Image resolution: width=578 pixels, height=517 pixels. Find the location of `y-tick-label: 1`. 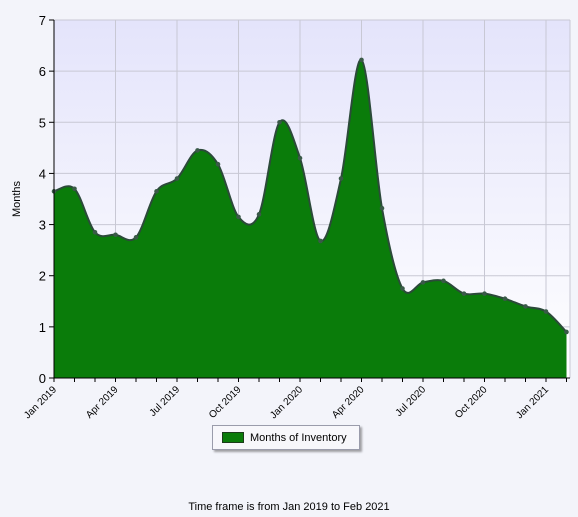

y-tick-label: 1 is located at coordinates (42, 327).